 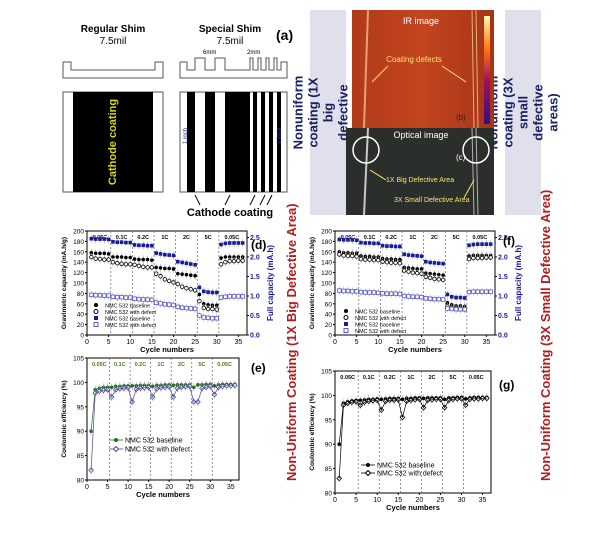 What do you see at coordinates (81, 456) in the screenshot?
I see `y-tick-label: 85` at bounding box center [81, 456].